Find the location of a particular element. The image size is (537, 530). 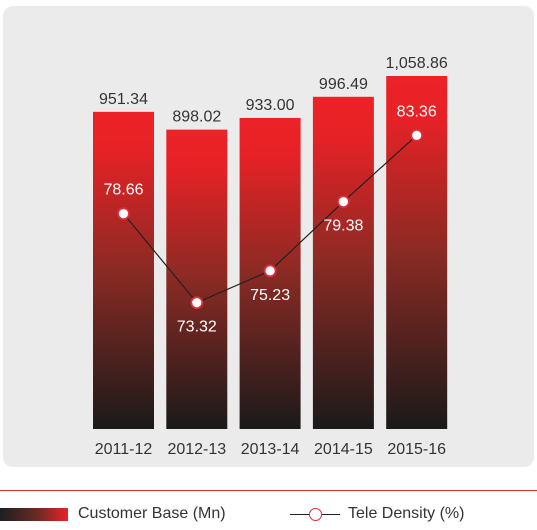

x-tick-label: 2013-14 is located at coordinates (270, 449).